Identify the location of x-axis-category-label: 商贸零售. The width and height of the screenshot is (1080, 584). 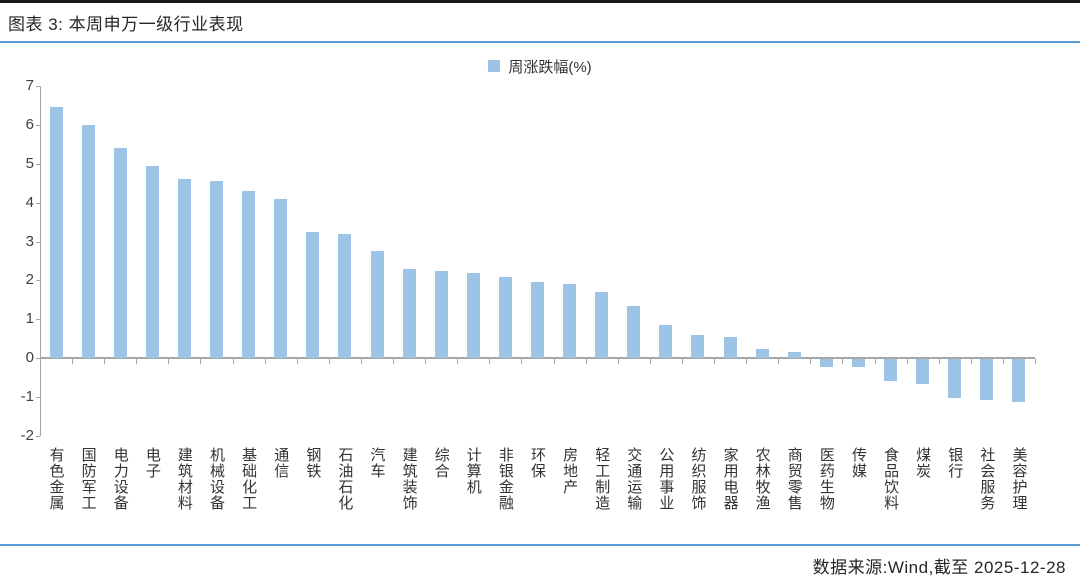
(794, 479).